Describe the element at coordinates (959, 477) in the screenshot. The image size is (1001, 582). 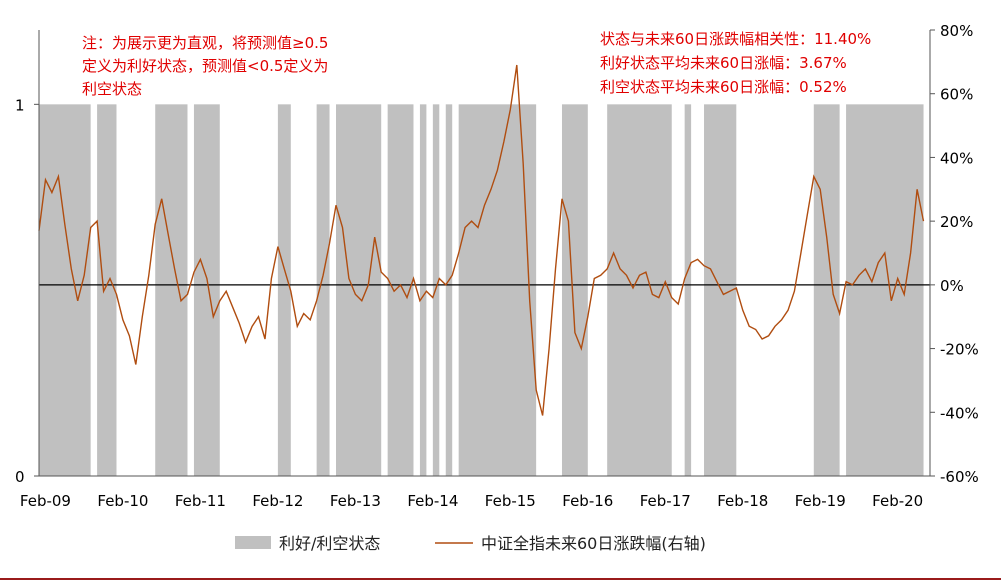
I see `right-tick-label: -60%` at that location.